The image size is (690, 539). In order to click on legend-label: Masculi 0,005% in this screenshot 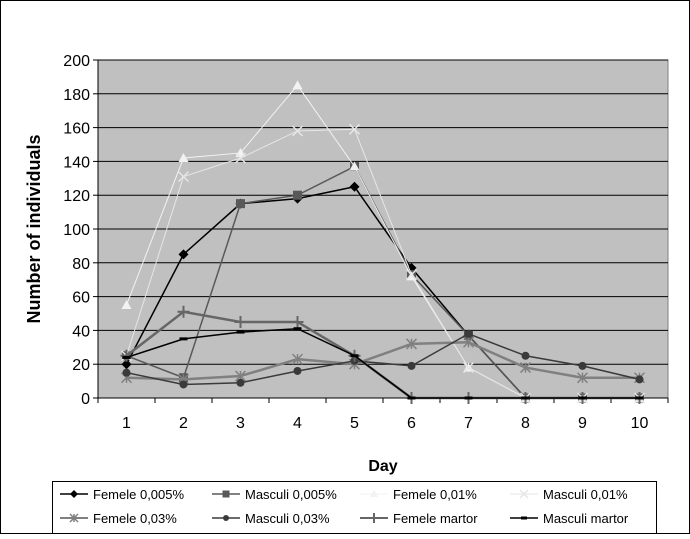, I will do `click(291, 494)`.